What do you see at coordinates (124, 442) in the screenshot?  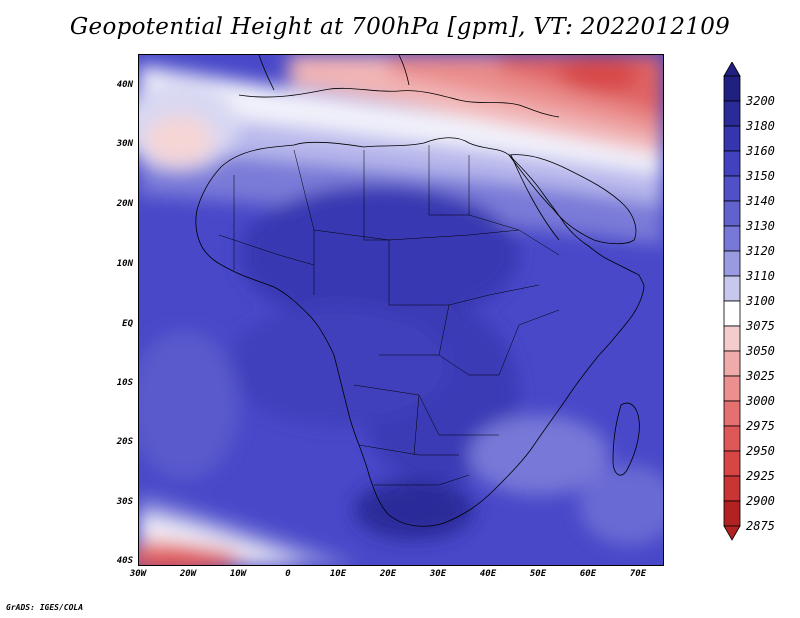 I see `lat-label-20s: 20S` at bounding box center [124, 442].